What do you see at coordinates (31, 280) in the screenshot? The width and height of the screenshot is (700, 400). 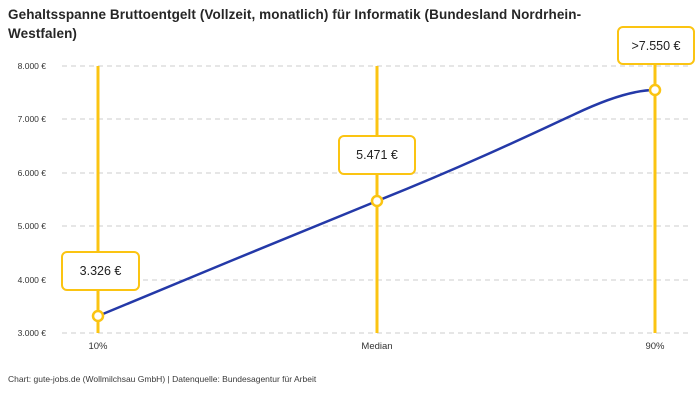 I see `y-axis-tick-label: 4.000 €` at bounding box center [31, 280].